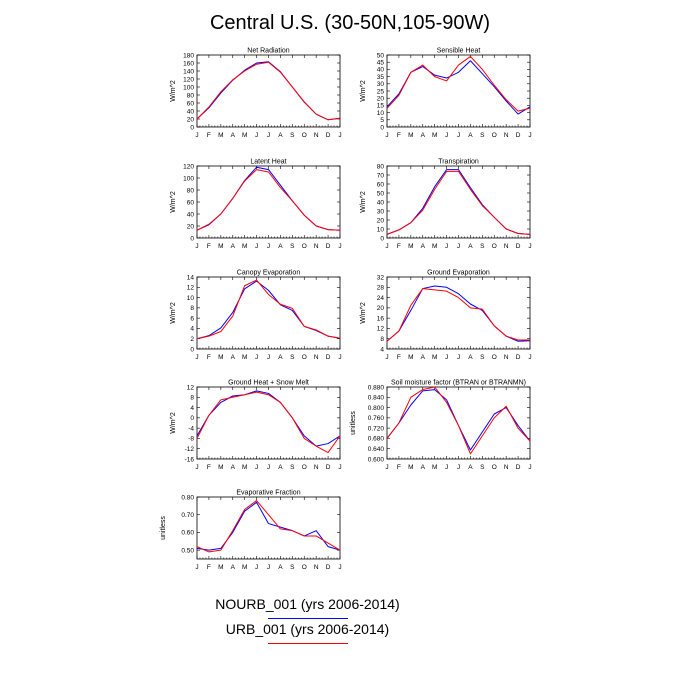 This screenshot has width=700, height=700. Describe the element at coordinates (381, 55) in the screenshot. I see `y-tick-label: 50` at that location.